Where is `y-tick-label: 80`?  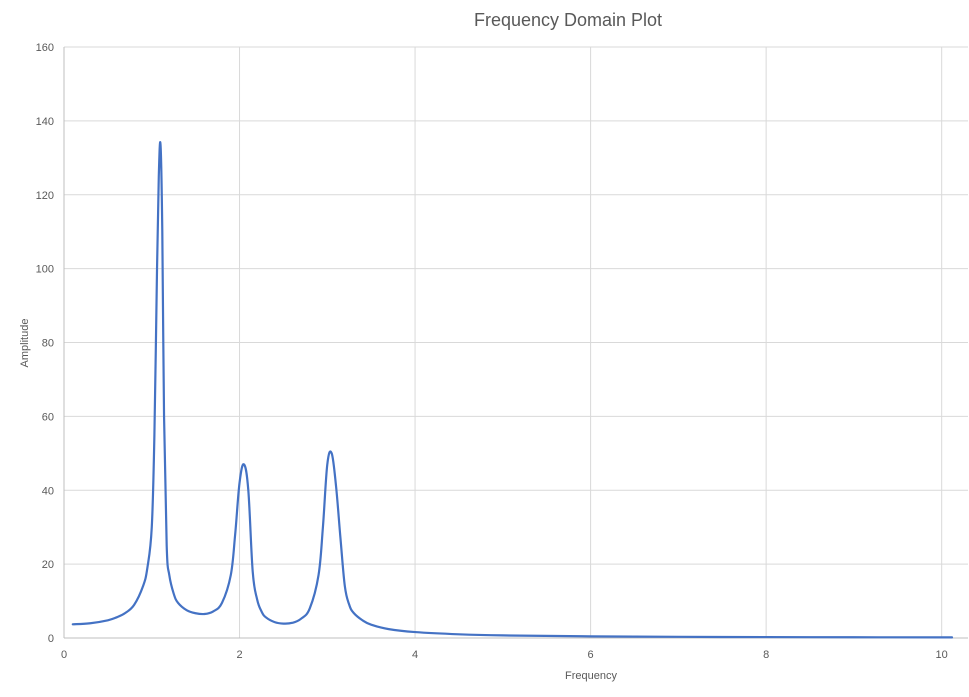 y-tick-label: 80 is located at coordinates (48, 344).